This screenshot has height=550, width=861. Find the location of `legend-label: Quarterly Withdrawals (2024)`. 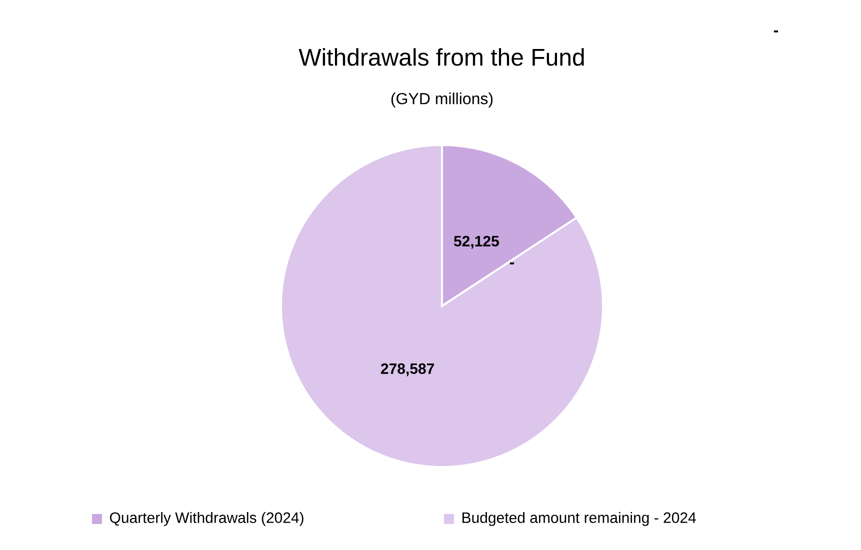

legend-label: Quarterly Withdrawals (2024) is located at coordinates (207, 519).